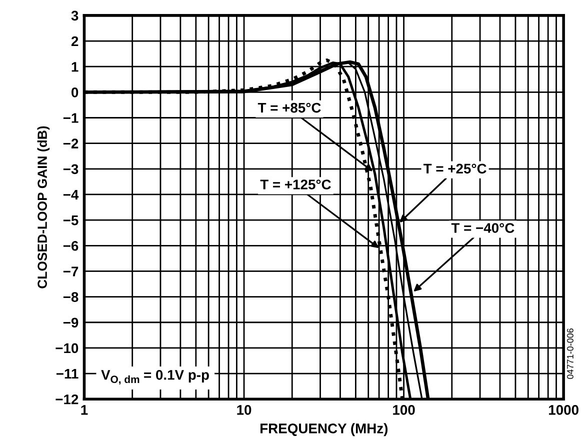  I want to click on y-tick-label: −4, so click(71, 195).